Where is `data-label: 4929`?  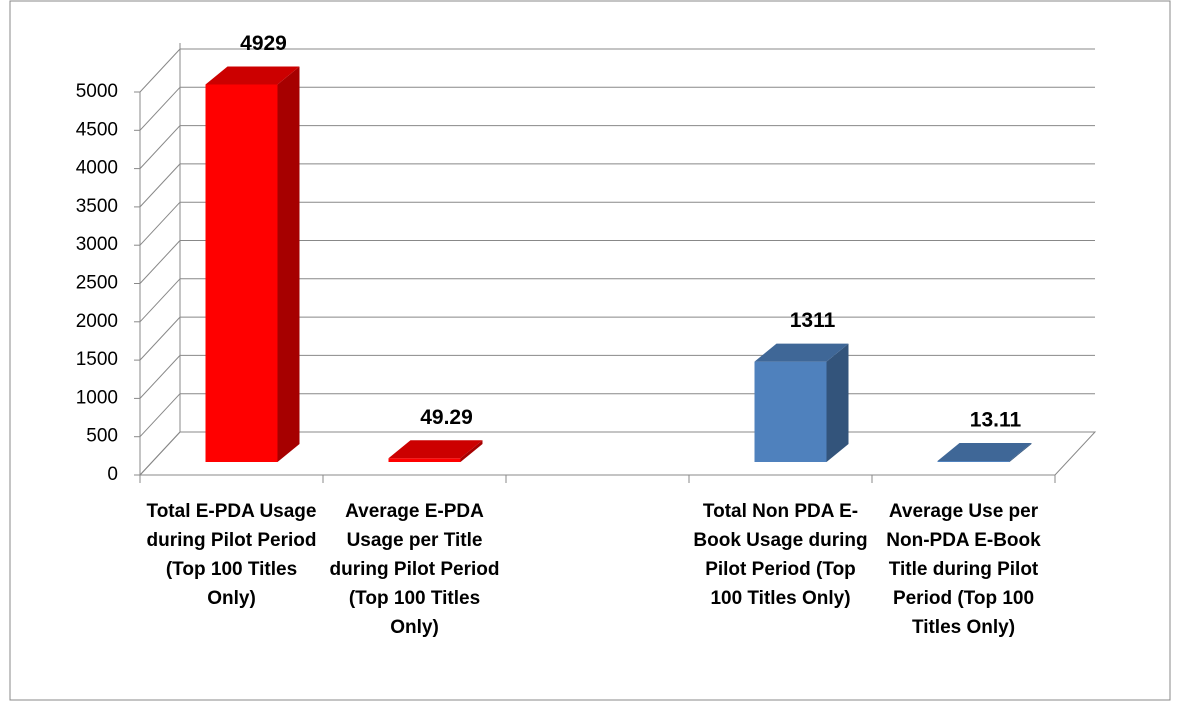
data-label: 4929 is located at coordinates (263, 43).